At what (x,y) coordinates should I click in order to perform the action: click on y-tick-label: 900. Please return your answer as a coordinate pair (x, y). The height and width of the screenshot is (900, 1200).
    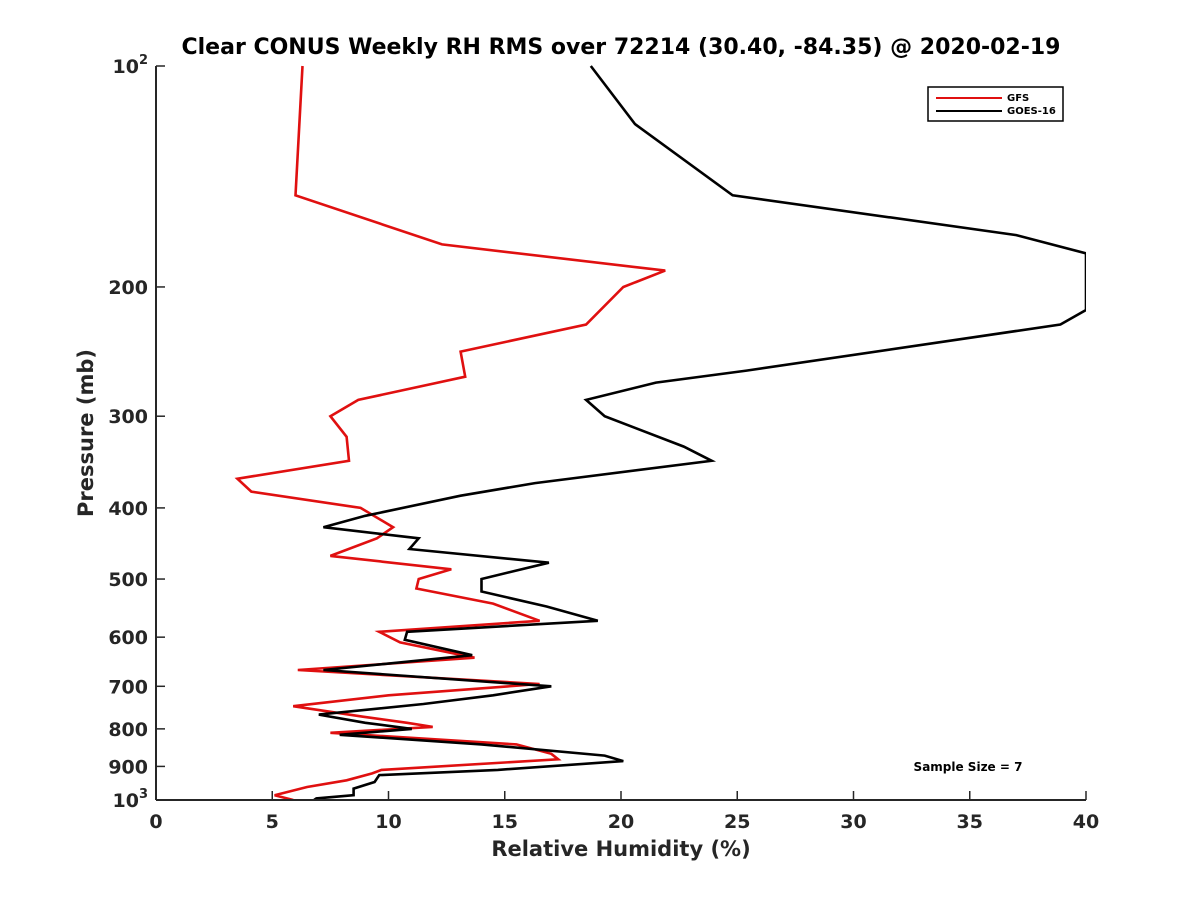
    Looking at the image, I should click on (128, 767).